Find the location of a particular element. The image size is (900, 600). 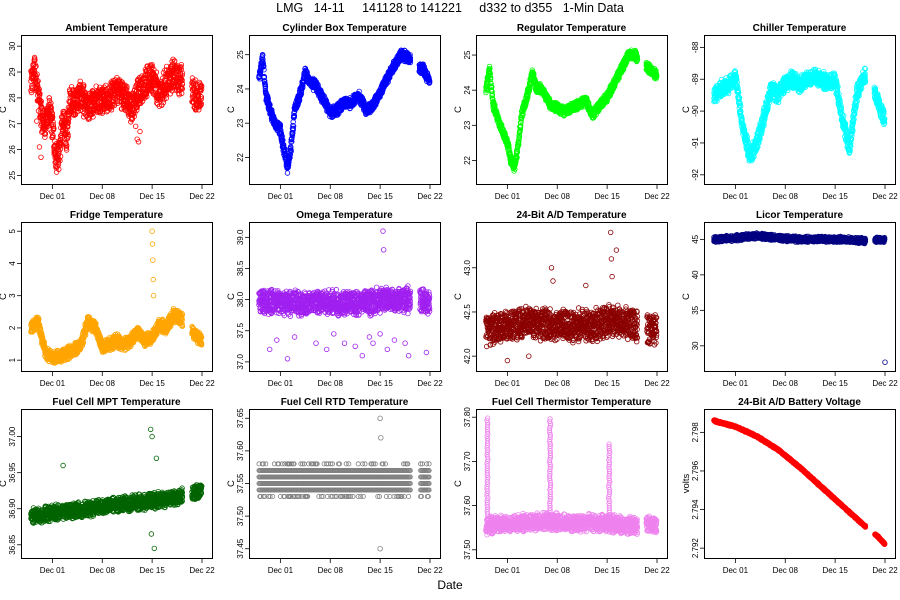

x-tick-label: Dec 15 is located at coordinates (380, 196).